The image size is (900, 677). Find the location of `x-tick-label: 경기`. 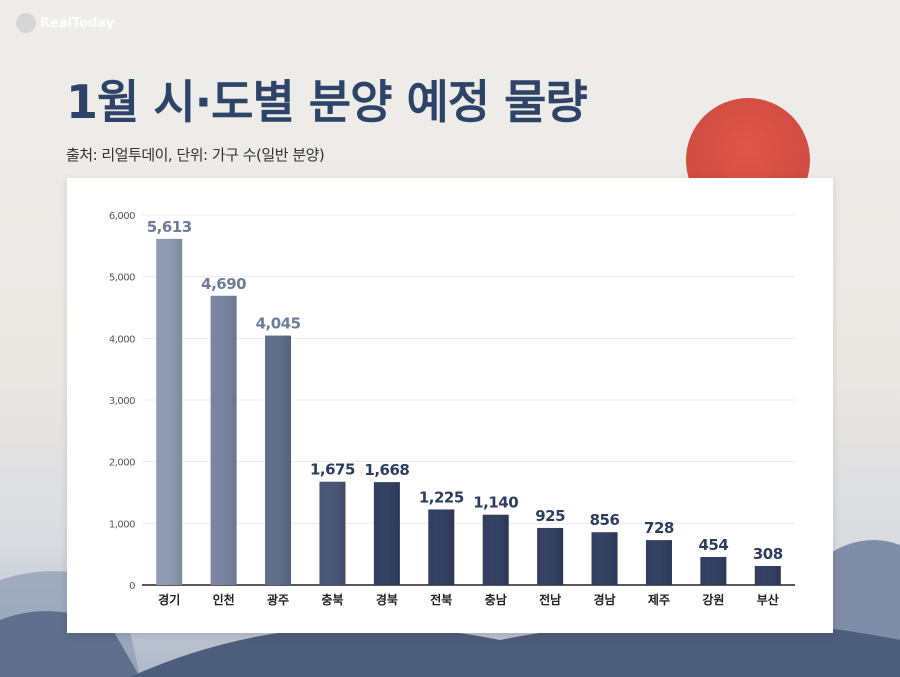

x-tick-label: 경기 is located at coordinates (169, 599).